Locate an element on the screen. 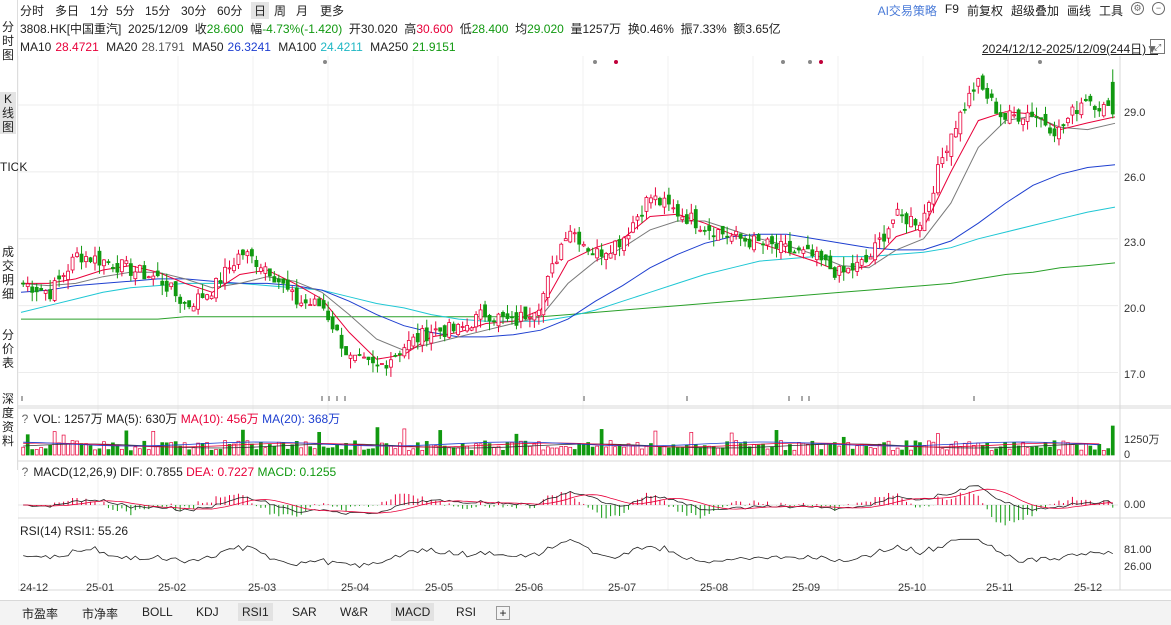  ma50-value: 26.3241 is located at coordinates (249, 47).